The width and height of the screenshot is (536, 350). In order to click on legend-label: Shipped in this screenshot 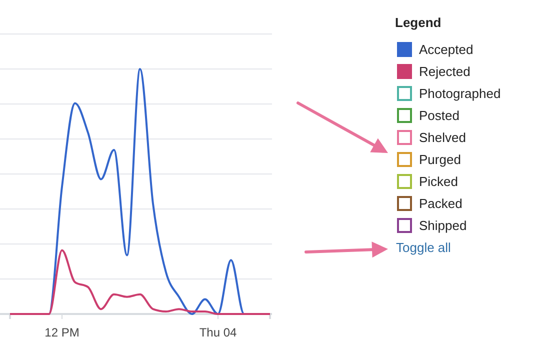, I will do `click(443, 225)`.